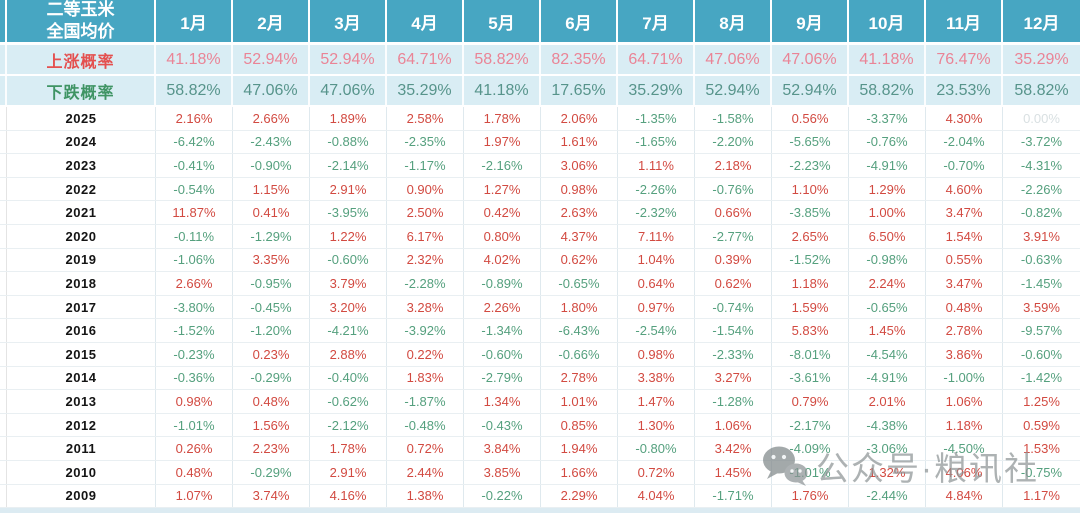 The height and width of the screenshot is (513, 1080). What do you see at coordinates (579, 236) in the screenshot?
I see `value-cell: 4.37%` at bounding box center [579, 236].